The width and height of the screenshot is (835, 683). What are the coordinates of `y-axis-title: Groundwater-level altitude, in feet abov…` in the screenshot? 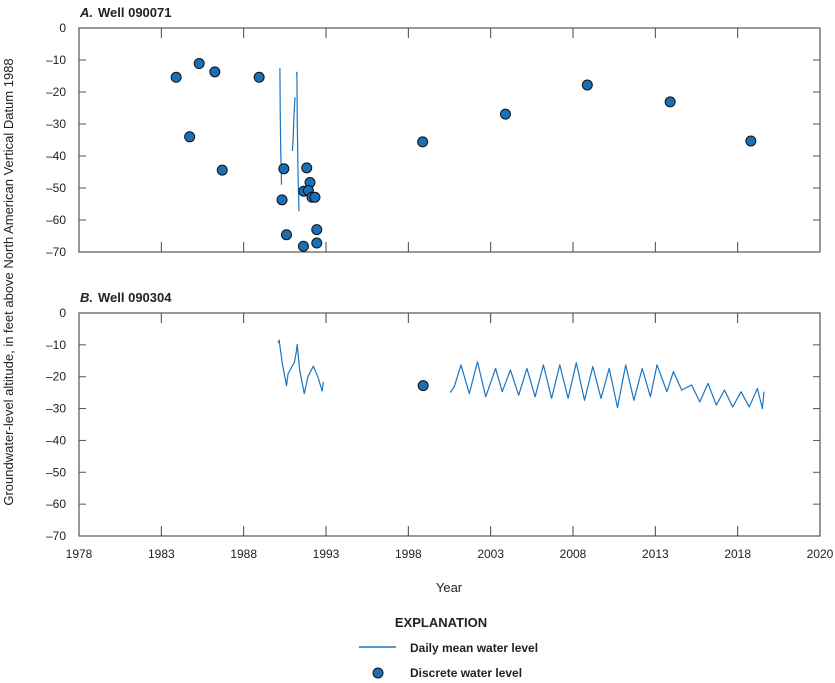 It's located at (8, 281).